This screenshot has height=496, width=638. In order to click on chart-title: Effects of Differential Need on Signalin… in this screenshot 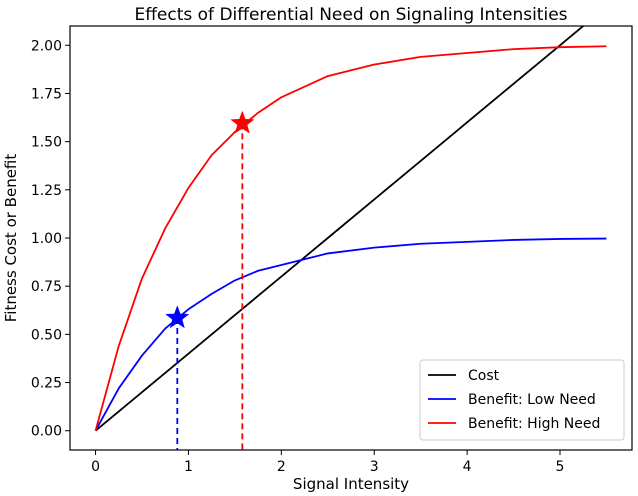, I will do `click(350, 15)`.